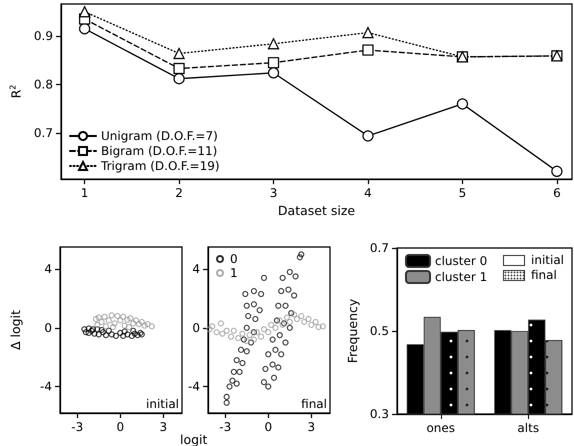  What do you see at coordinates (528, 428) in the screenshot?
I see `x-tick-label: alts` at bounding box center [528, 428].